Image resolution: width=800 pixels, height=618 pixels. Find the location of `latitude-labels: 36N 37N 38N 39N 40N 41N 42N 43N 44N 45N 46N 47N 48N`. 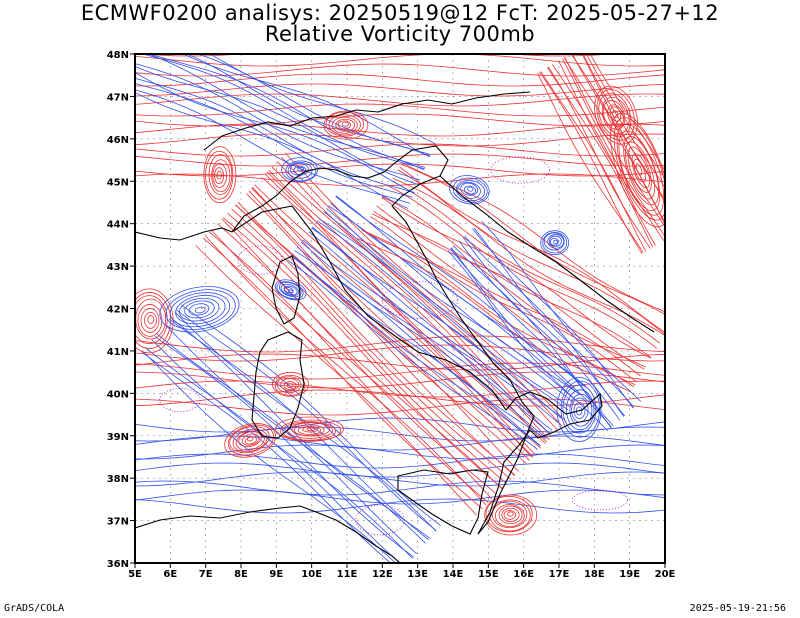

latitude-labels: 36N 37N 38N 39N 40N 41N 42N 43N 44N 45N 46N 47N 48N is located at coordinates (118, 310).